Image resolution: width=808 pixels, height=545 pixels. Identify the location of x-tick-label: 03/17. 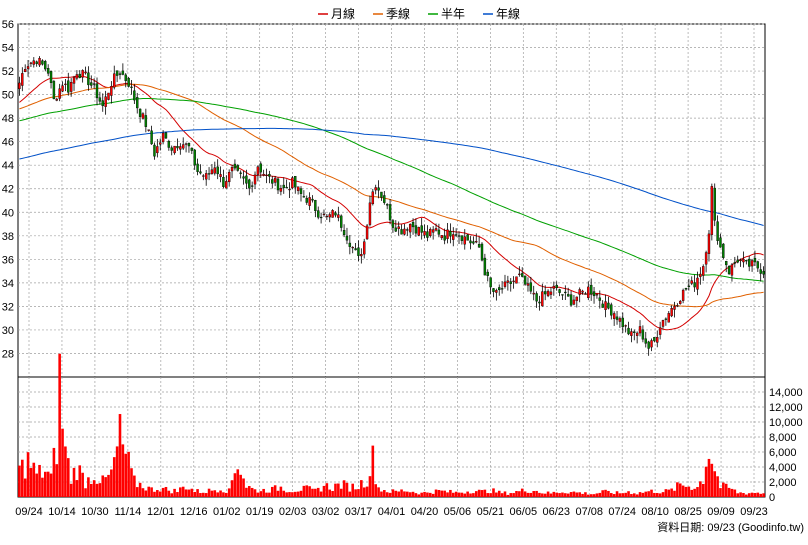
(359, 512).